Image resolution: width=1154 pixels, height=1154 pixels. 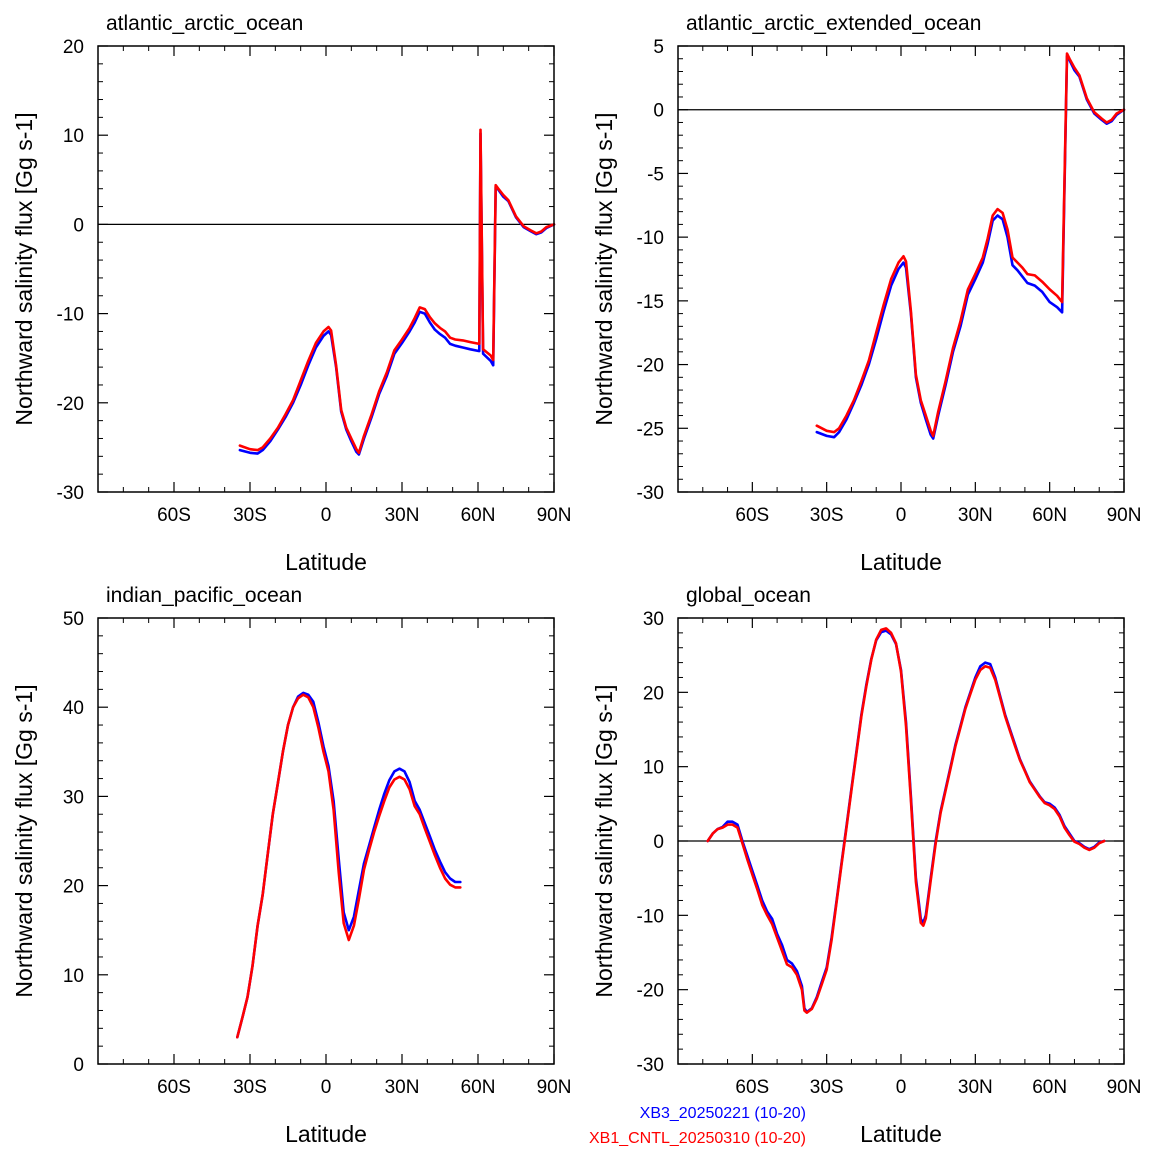 I want to click on chart-title: atlantic_arctic_extended_ocean, so click(x=833, y=23).